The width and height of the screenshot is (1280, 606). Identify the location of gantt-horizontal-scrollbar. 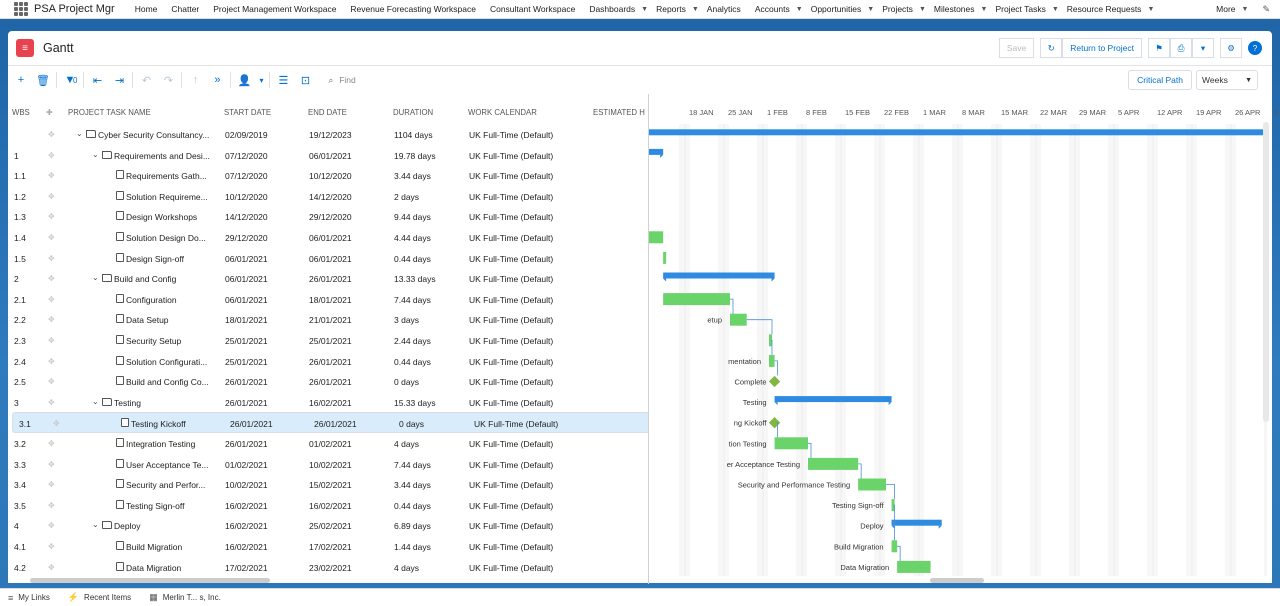
(957, 580).